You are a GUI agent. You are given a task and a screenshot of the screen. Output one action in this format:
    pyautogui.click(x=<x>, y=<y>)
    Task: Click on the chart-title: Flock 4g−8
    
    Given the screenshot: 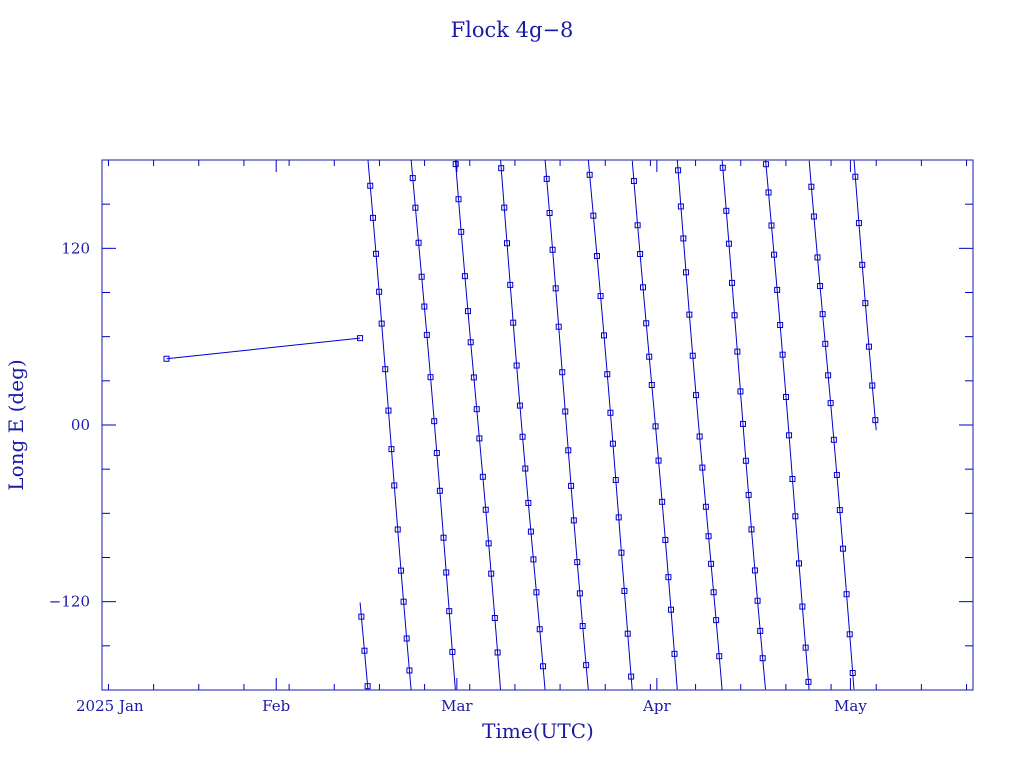 What is the action you would take?
    pyautogui.click(x=512, y=30)
    